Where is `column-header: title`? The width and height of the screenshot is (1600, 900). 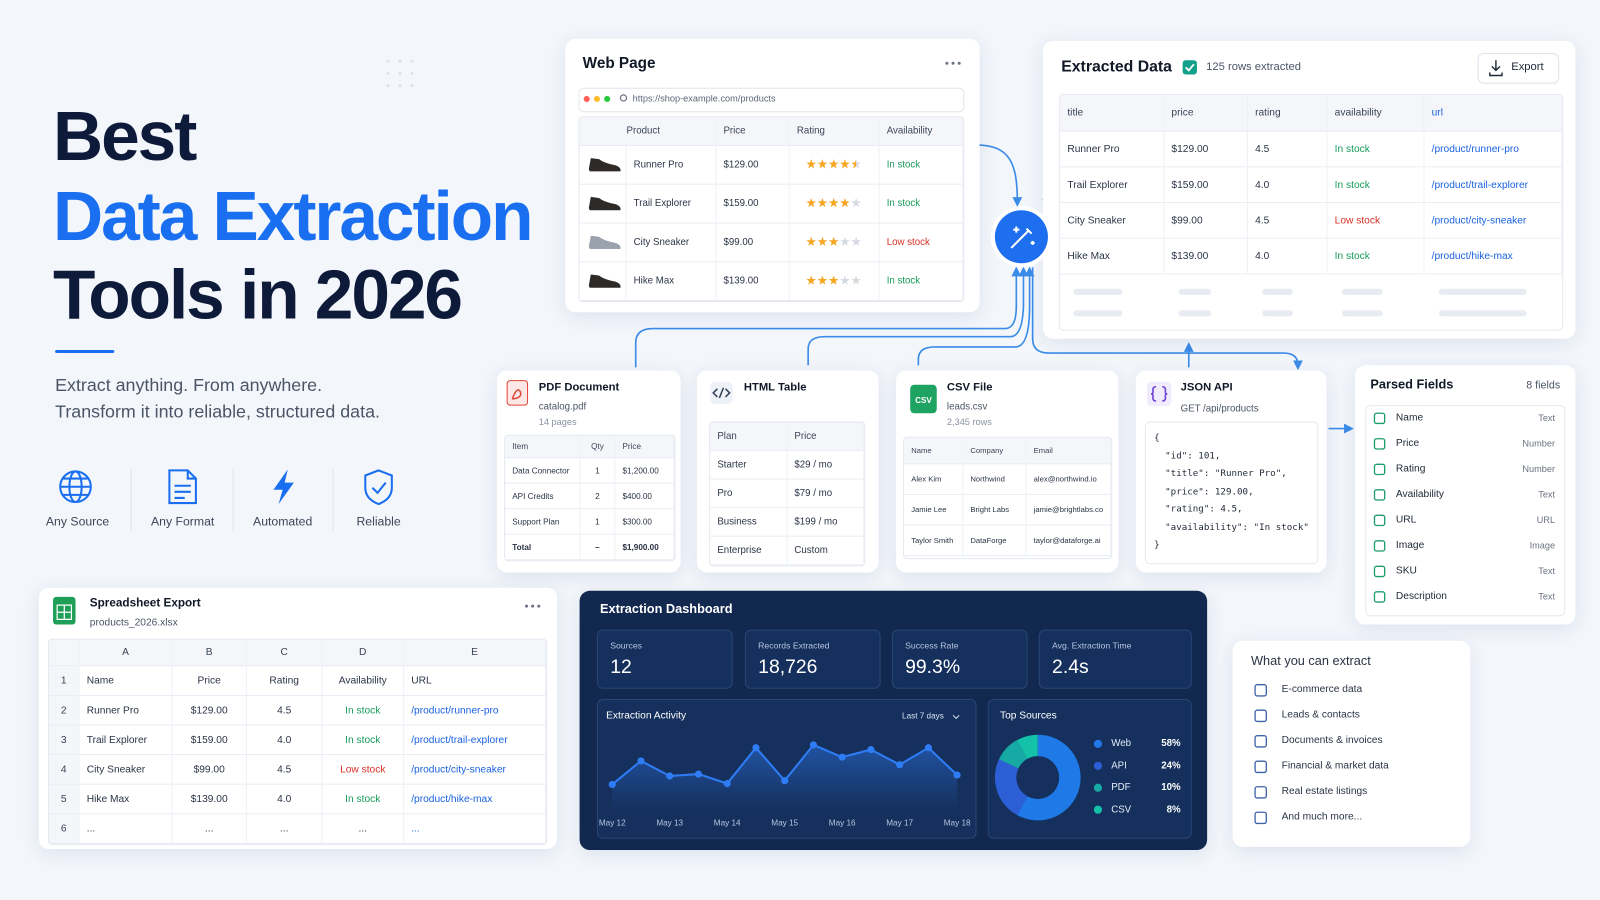 column-header: title is located at coordinates (1112, 113).